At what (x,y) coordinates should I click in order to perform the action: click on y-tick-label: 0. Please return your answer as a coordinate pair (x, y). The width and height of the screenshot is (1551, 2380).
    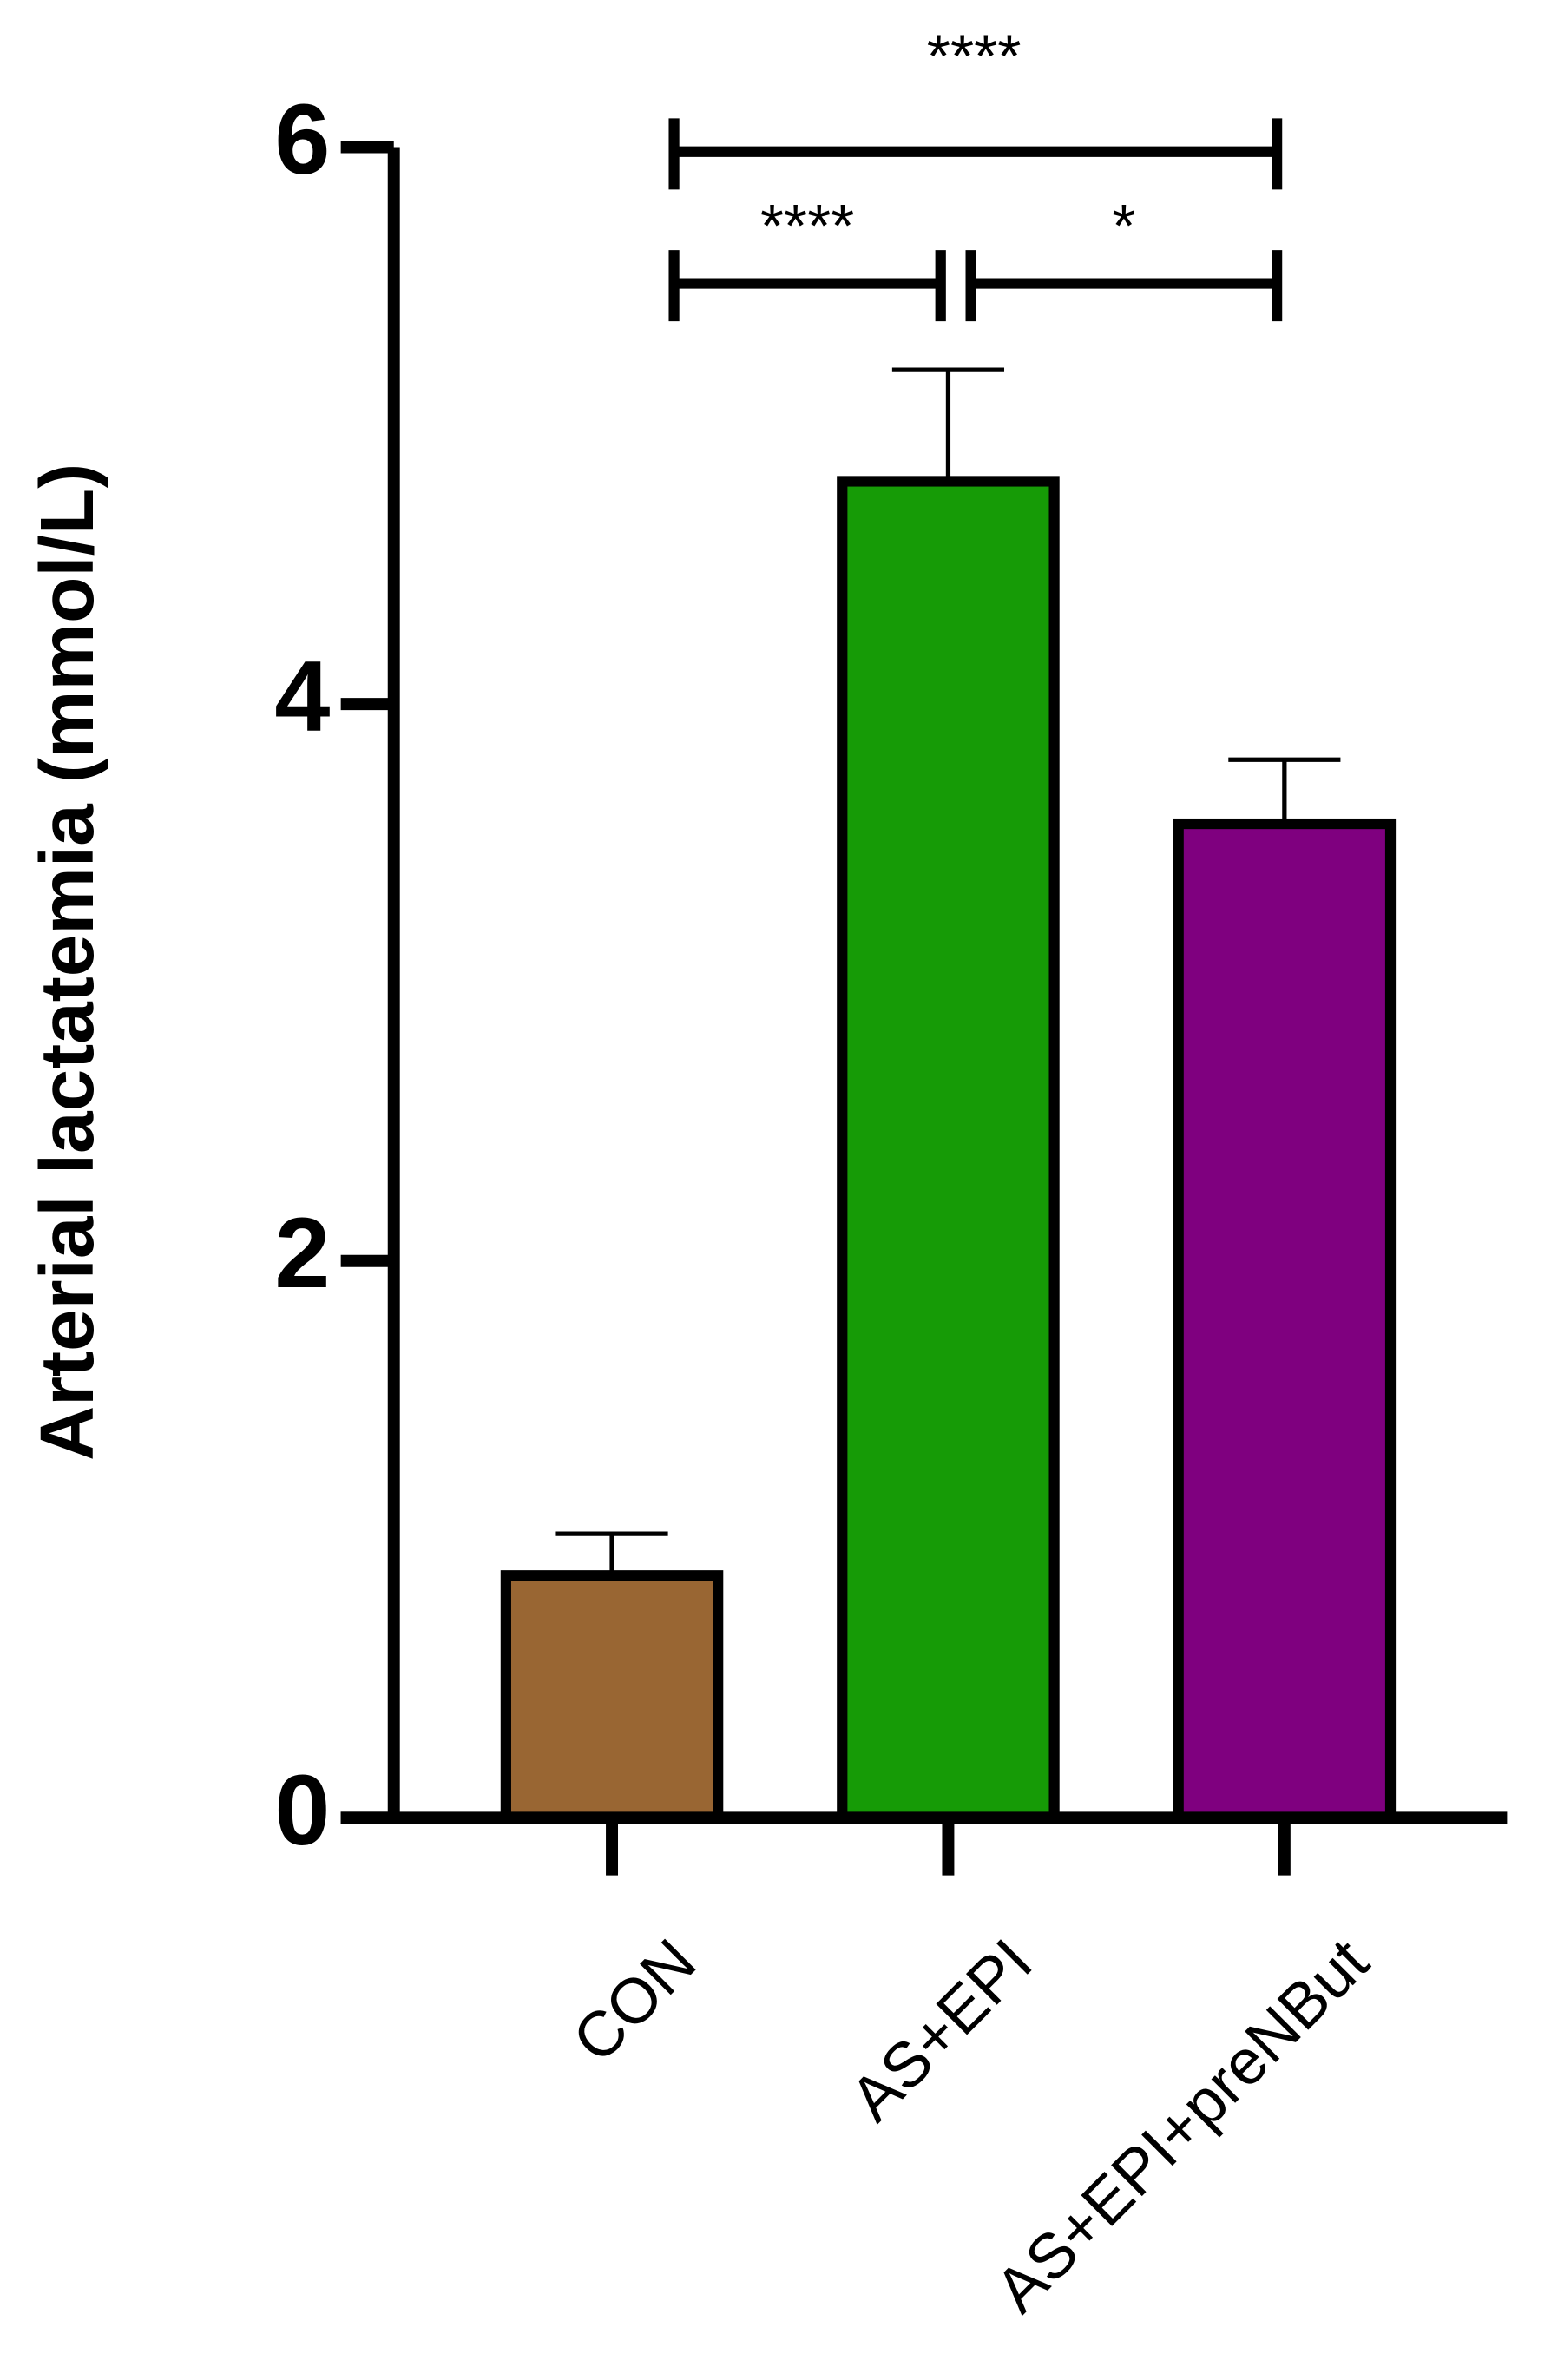
    Looking at the image, I should click on (302, 1810).